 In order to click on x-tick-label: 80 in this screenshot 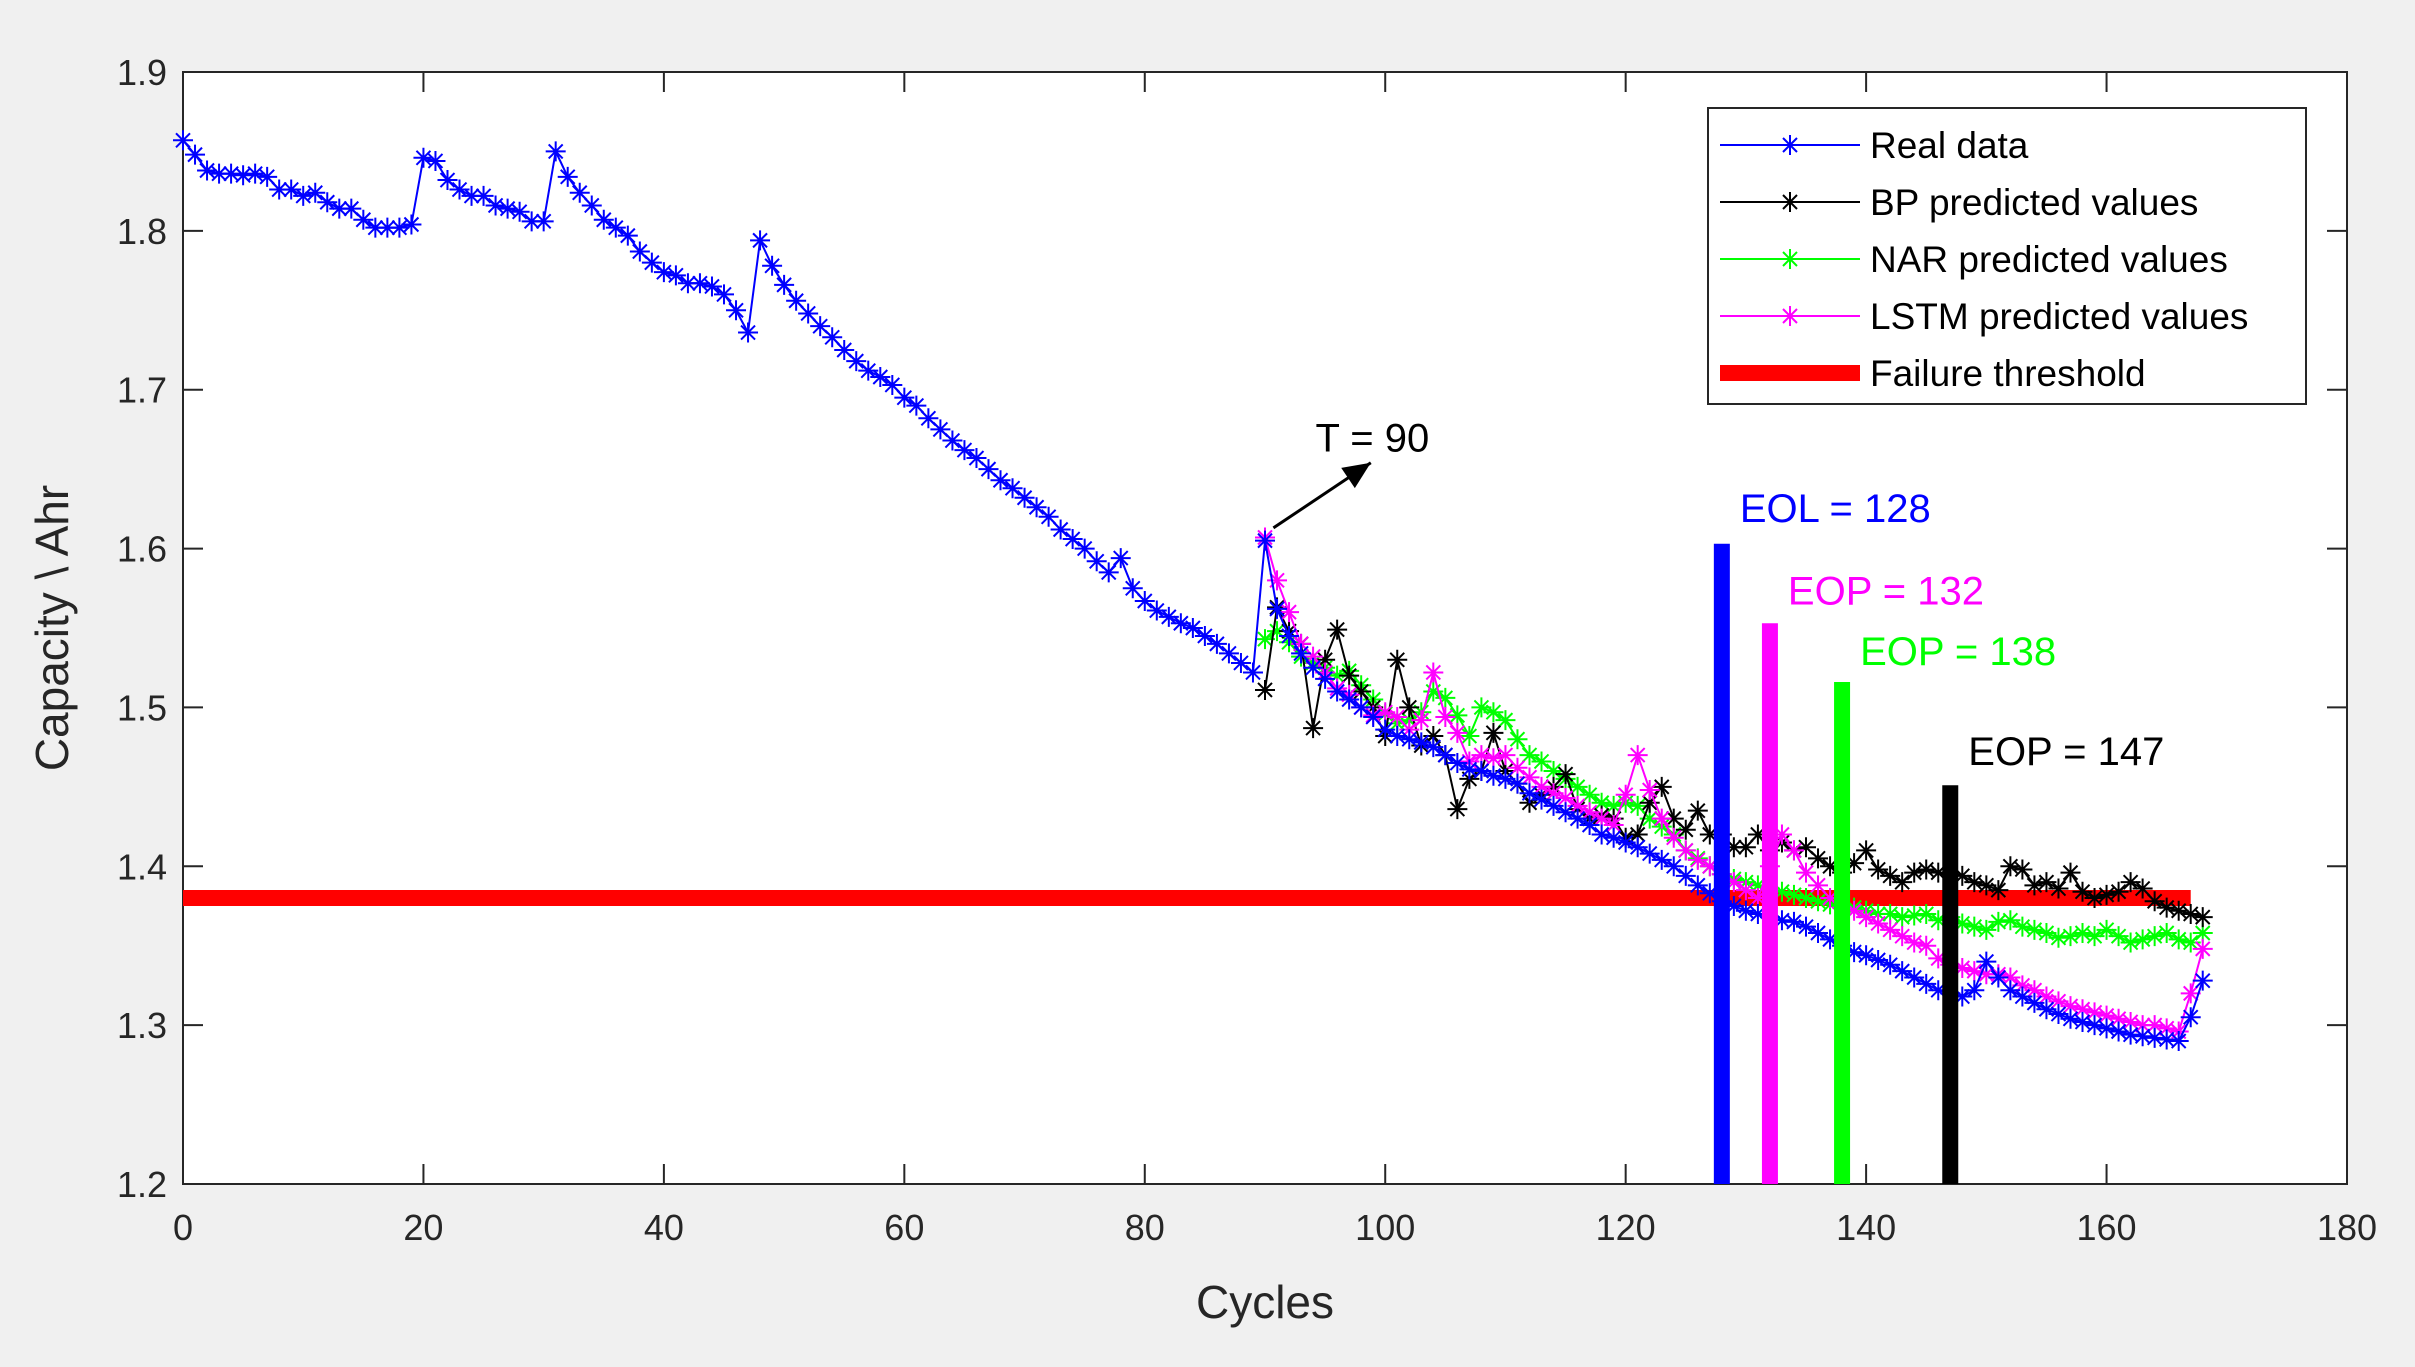, I will do `click(1145, 1227)`.